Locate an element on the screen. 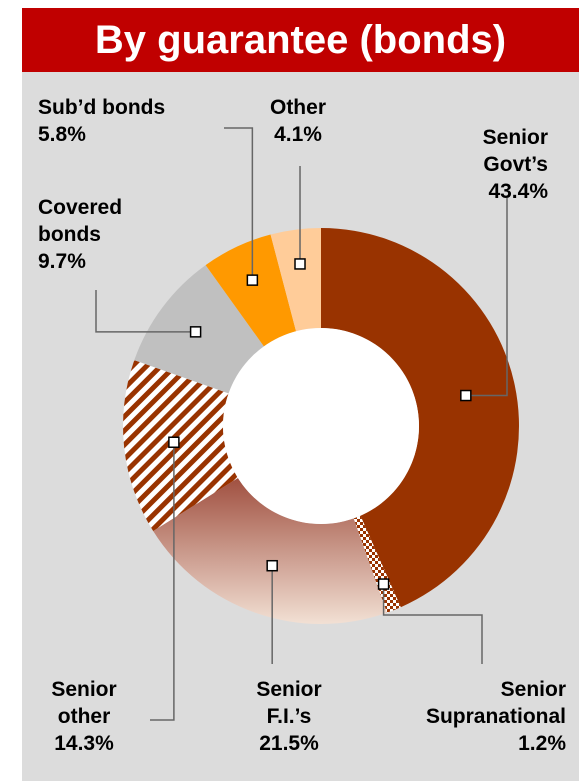 The width and height of the screenshot is (579, 781). leader-line-senior-other is located at coordinates (162, 581).